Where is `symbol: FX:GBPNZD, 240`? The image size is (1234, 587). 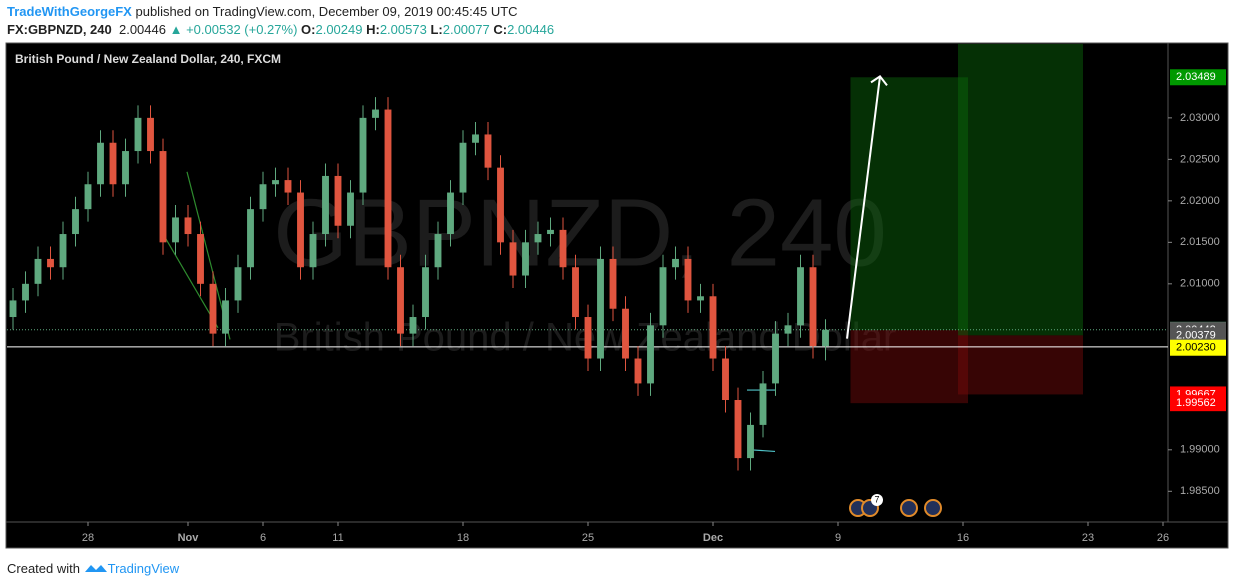
symbol: FX:GBPNZD, 240 is located at coordinates (59, 29).